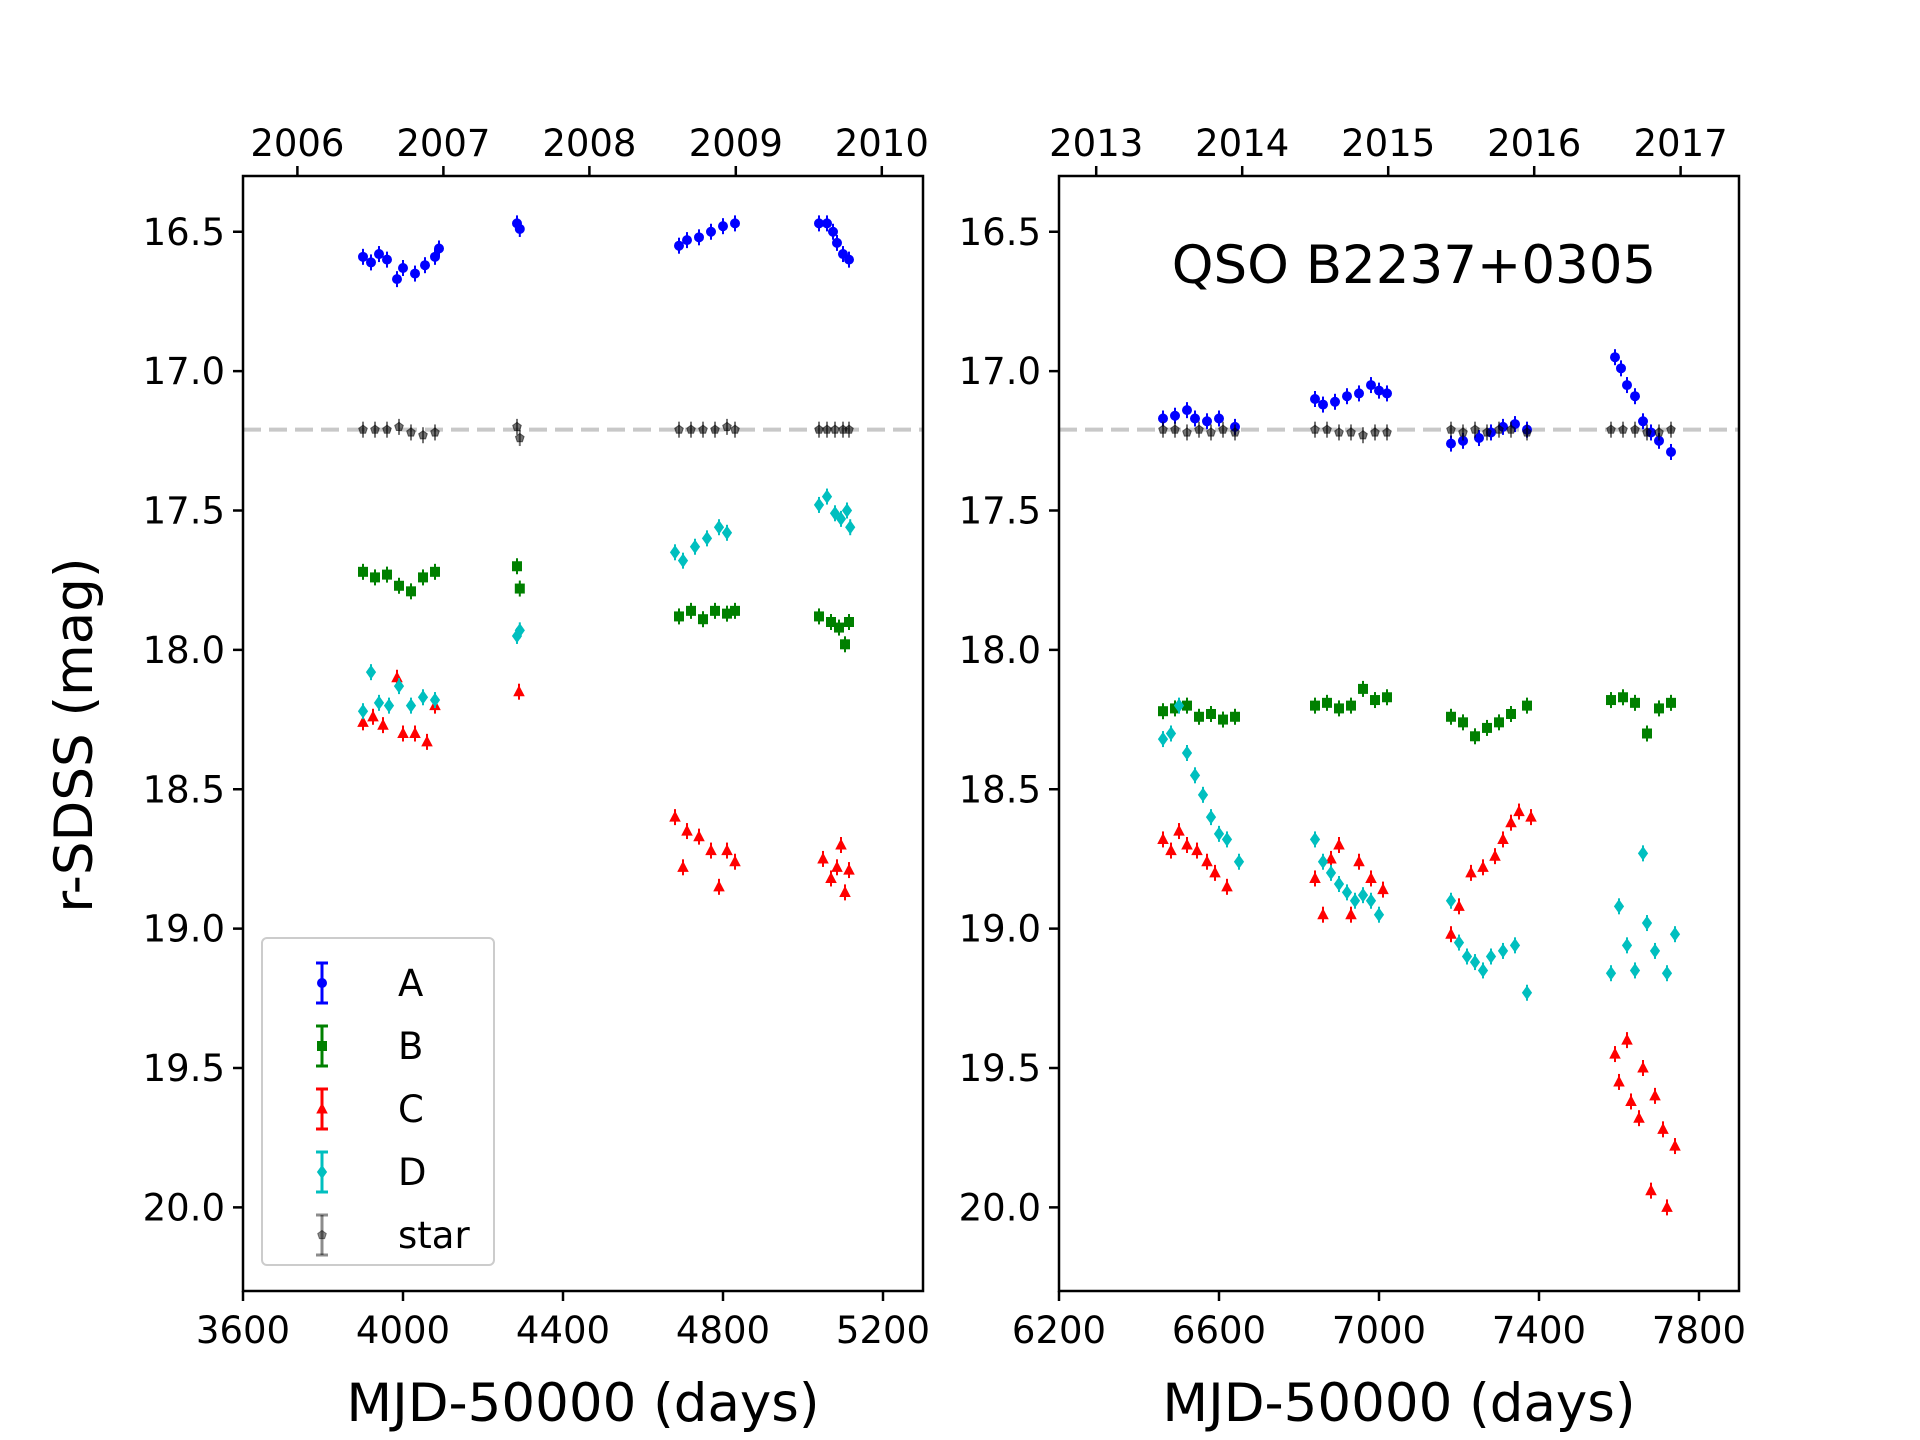  I want to click on y-tick-label: 16.5, so click(1000, 232).